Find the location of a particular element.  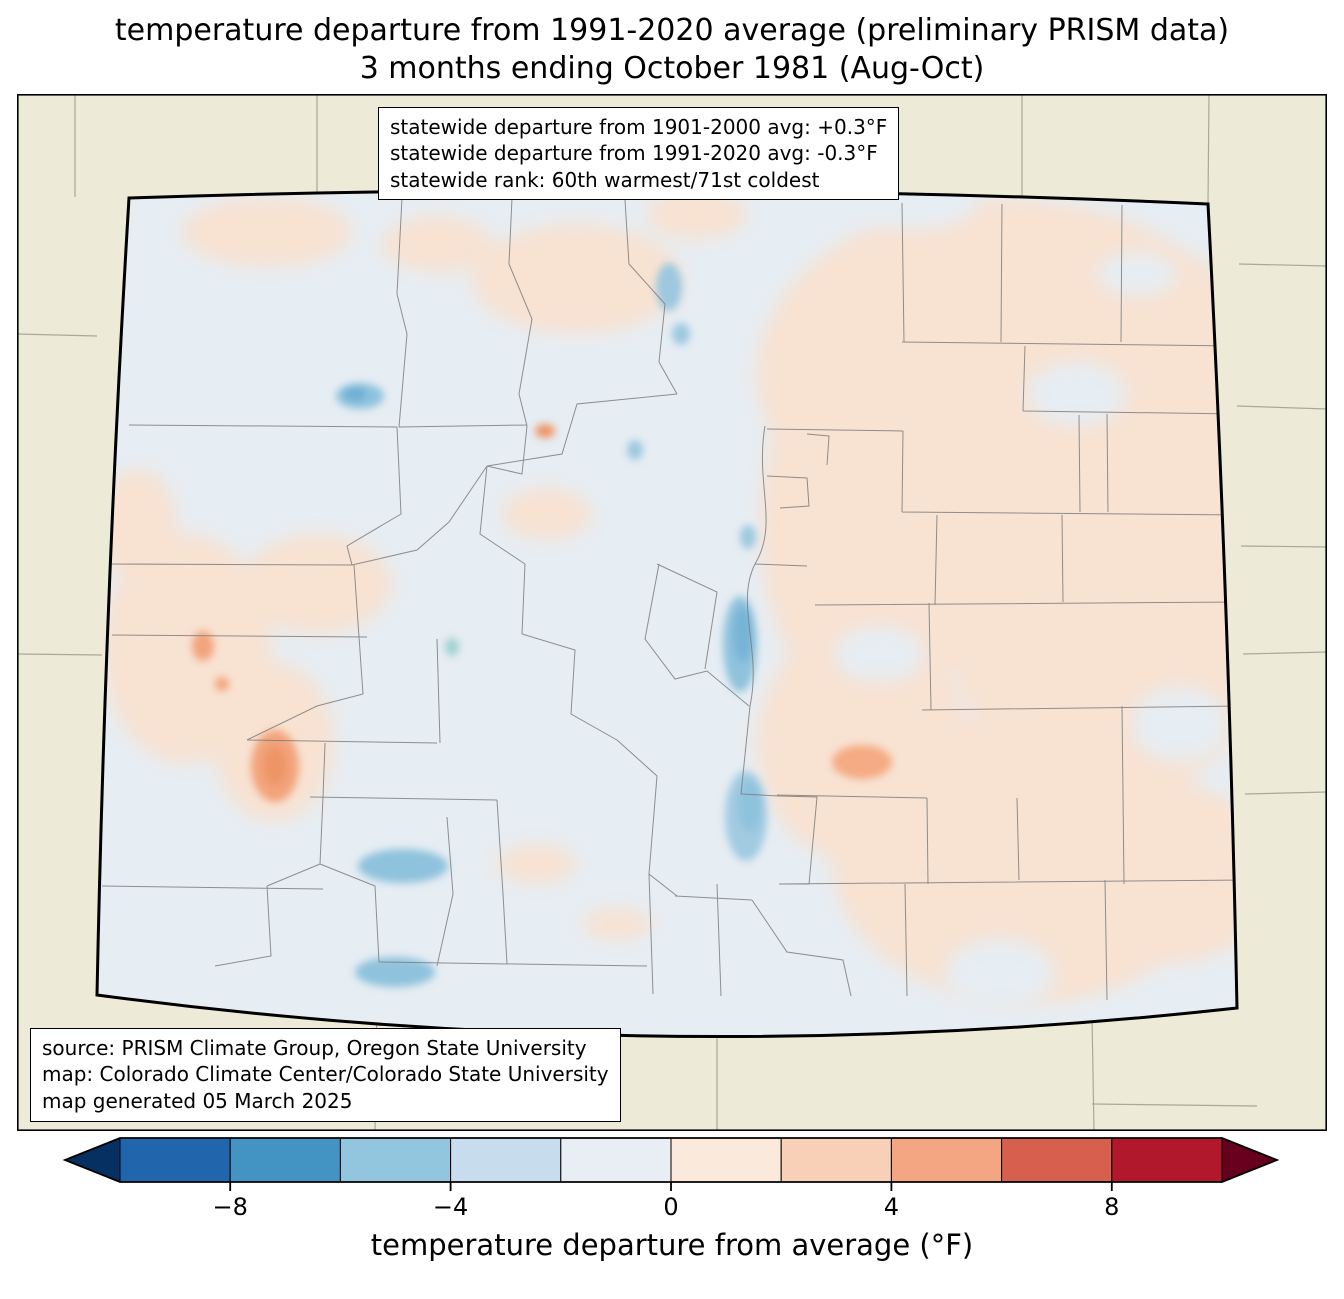

colorbar-segments is located at coordinates (671, 1159).